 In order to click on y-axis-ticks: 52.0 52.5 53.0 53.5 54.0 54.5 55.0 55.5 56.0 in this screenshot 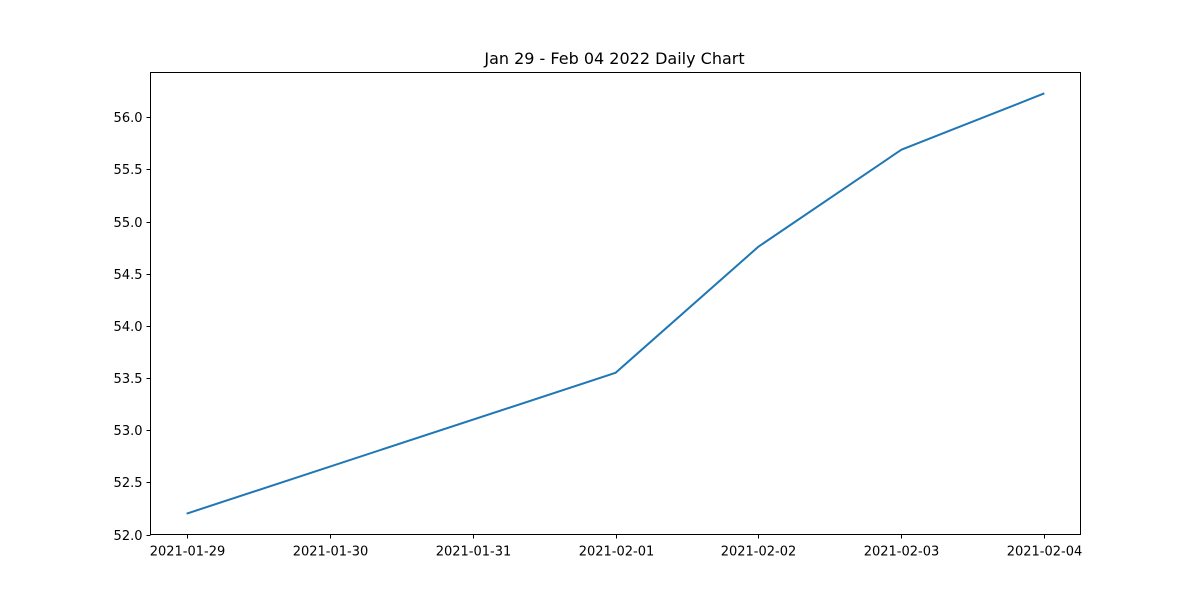, I will do `click(132, 327)`.